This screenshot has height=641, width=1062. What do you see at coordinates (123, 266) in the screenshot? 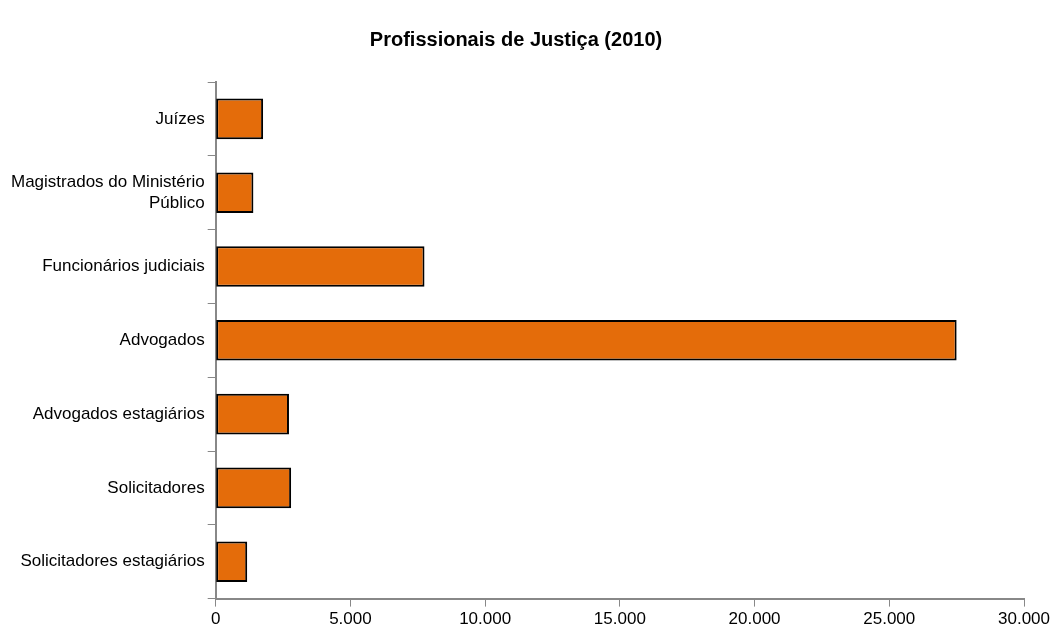
I see `y-tick-label: Funcionários judiciais` at bounding box center [123, 266].